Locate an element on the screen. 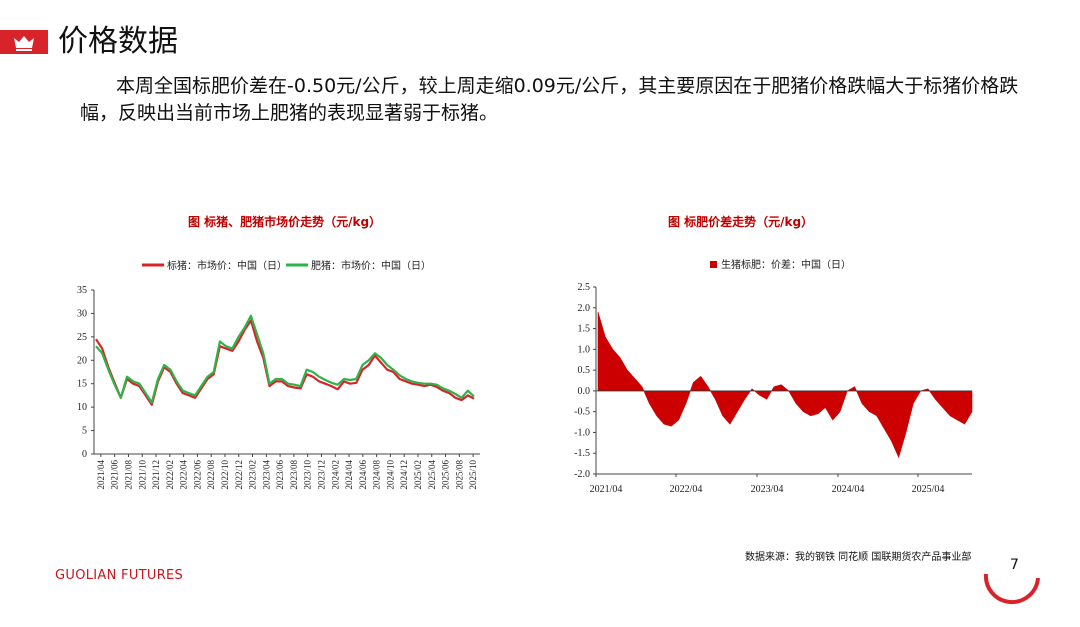 The height and width of the screenshot is (627, 1080). header-accent-bar is located at coordinates (24, 42).